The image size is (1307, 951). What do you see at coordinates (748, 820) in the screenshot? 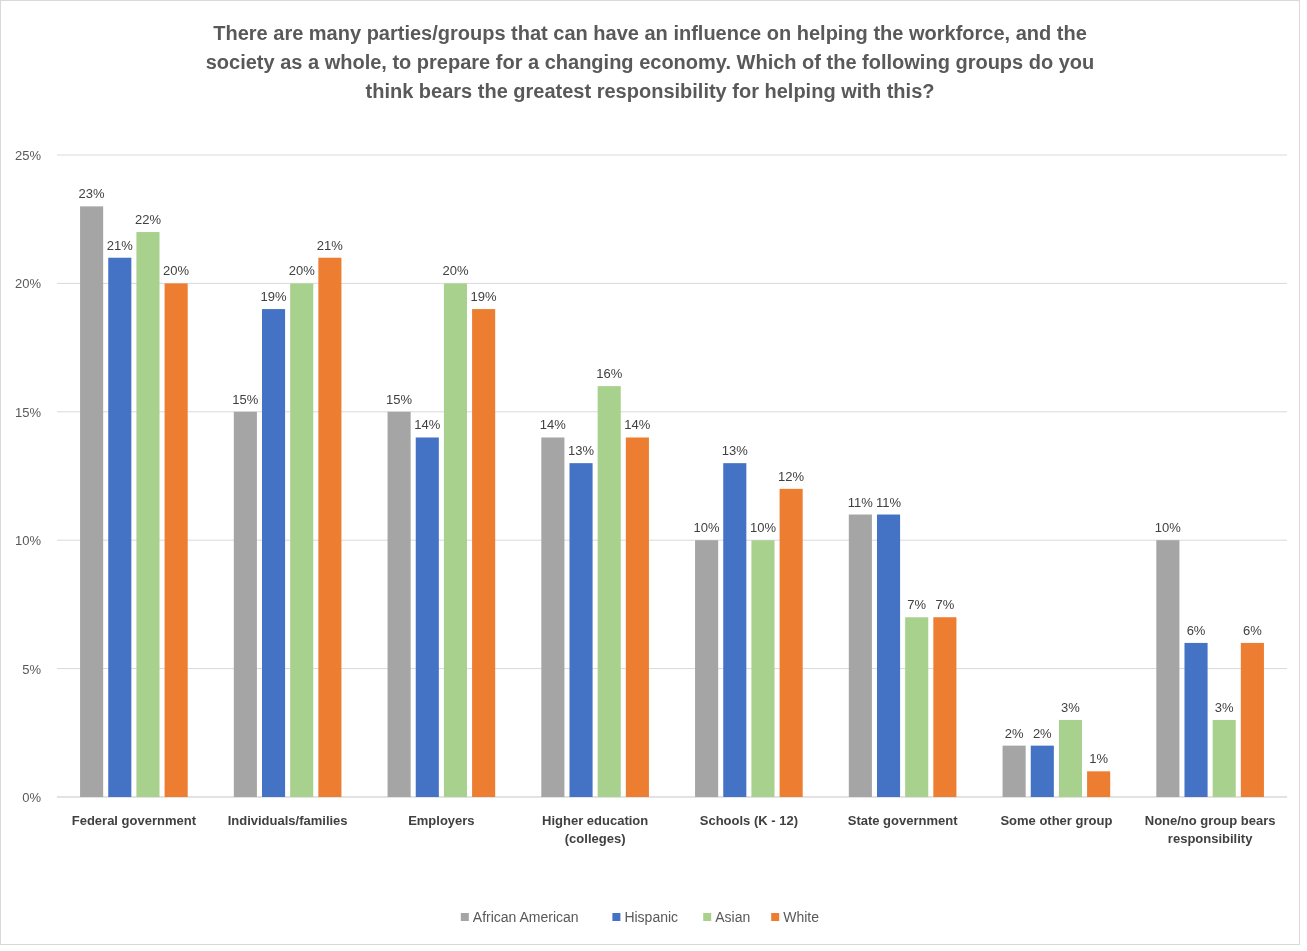
I see `x-tick-label: Schools (K - 12)` at bounding box center [748, 820].